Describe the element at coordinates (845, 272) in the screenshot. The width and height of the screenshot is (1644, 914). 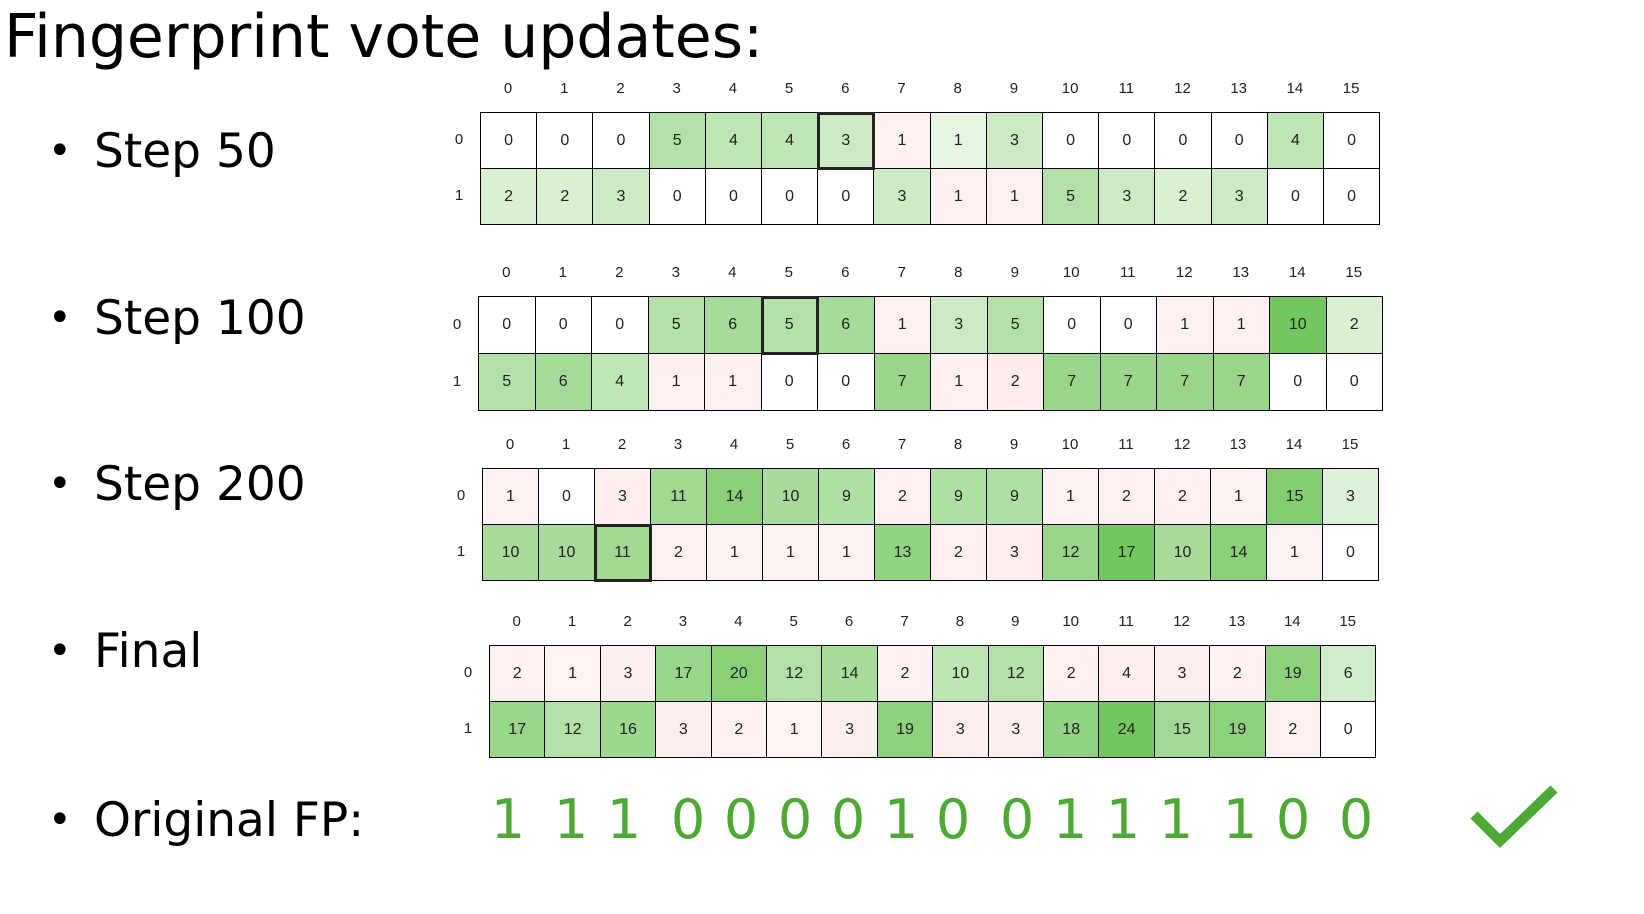
I see `column-label: 6` at that location.